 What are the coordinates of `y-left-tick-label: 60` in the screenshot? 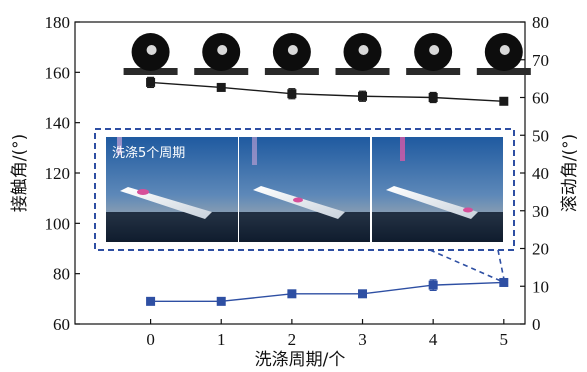 It's located at (61, 324).